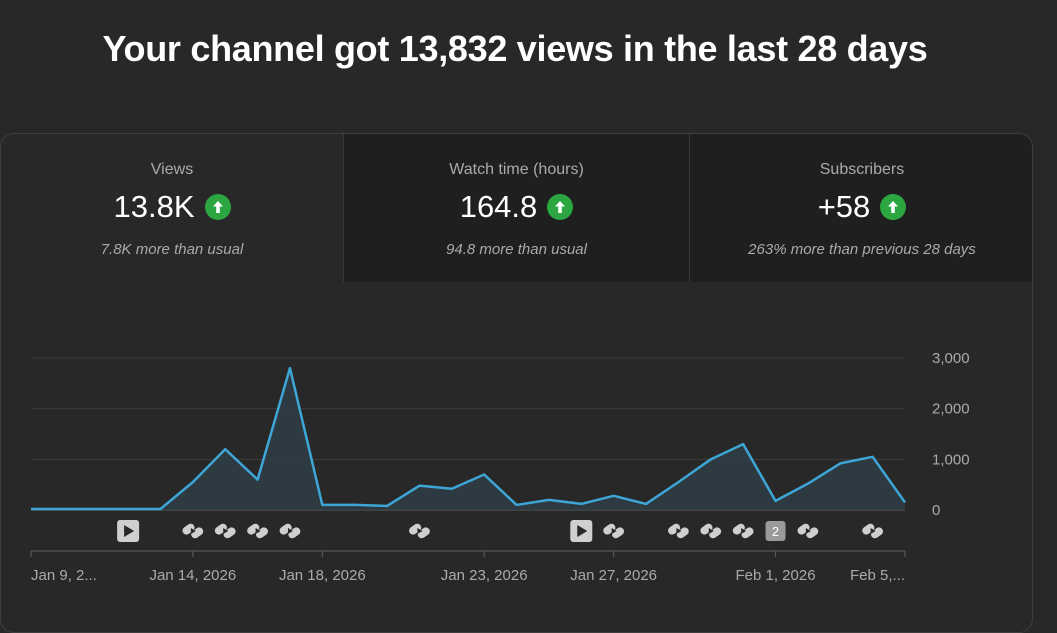 The height and width of the screenshot is (633, 1057). I want to click on tab-views-note: 7.8K more than usual, so click(172, 249).